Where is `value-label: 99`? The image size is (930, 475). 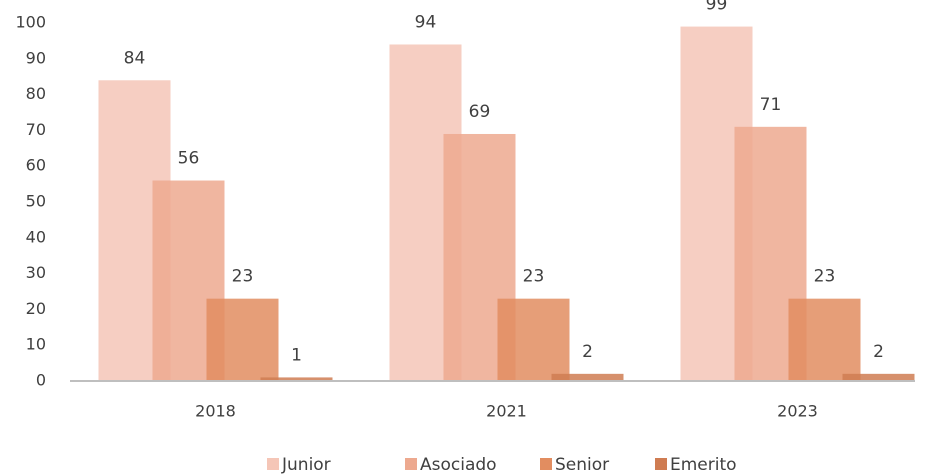 value-label: 99 is located at coordinates (717, 7).